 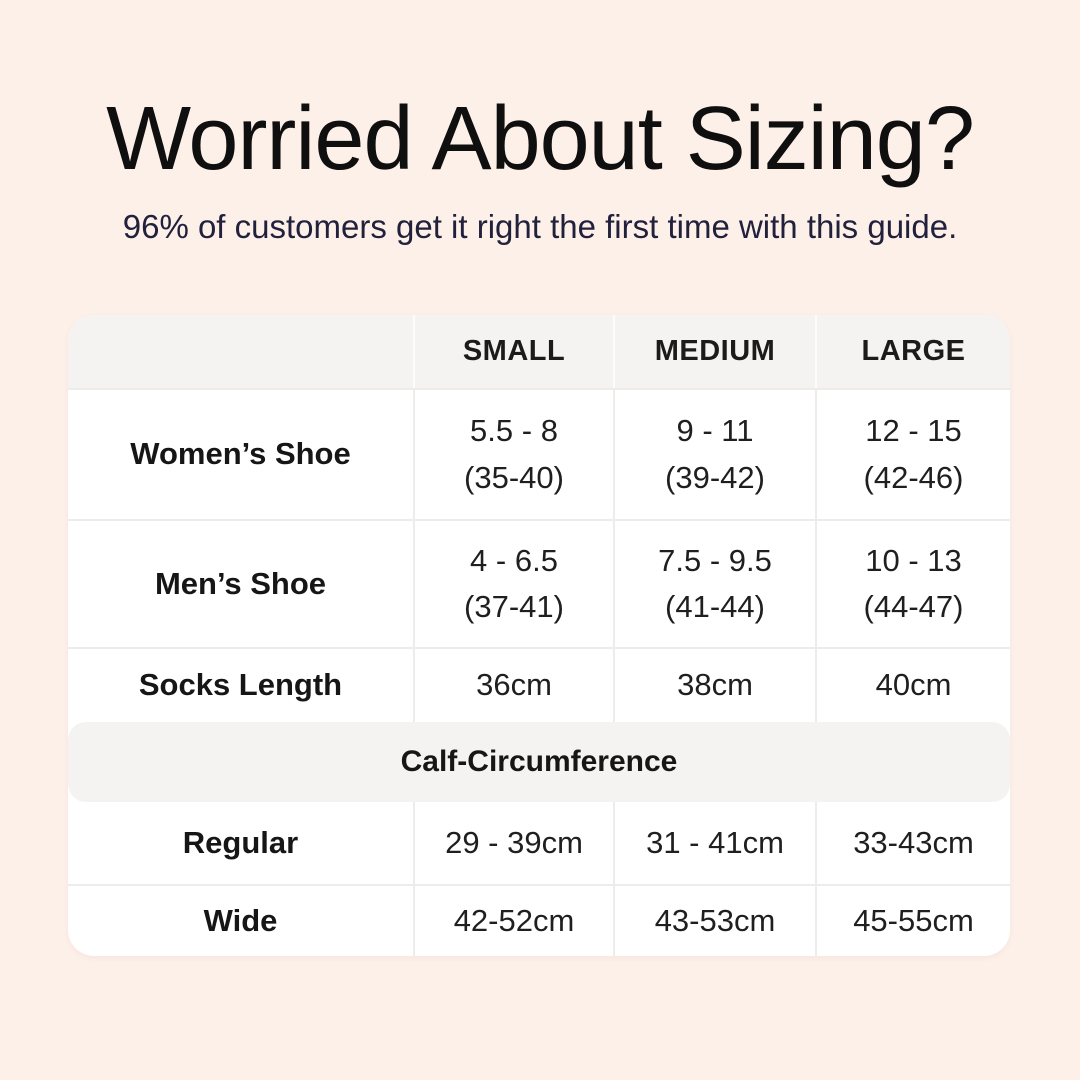 What do you see at coordinates (240, 351) in the screenshot?
I see `col-header-blank` at bounding box center [240, 351].